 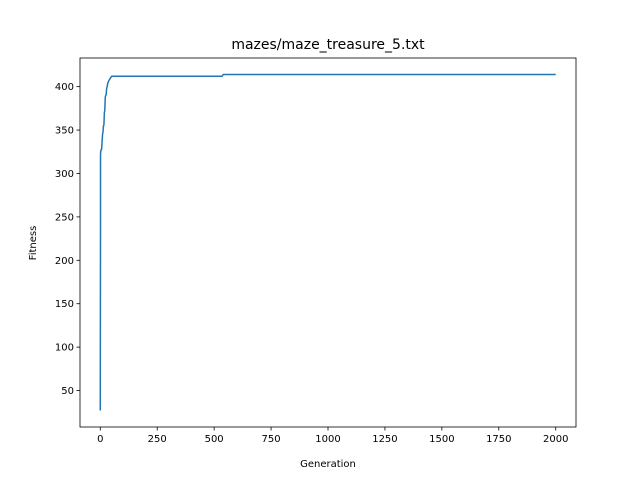 I want to click on x-tick-label: 1250, so click(x=384, y=439).